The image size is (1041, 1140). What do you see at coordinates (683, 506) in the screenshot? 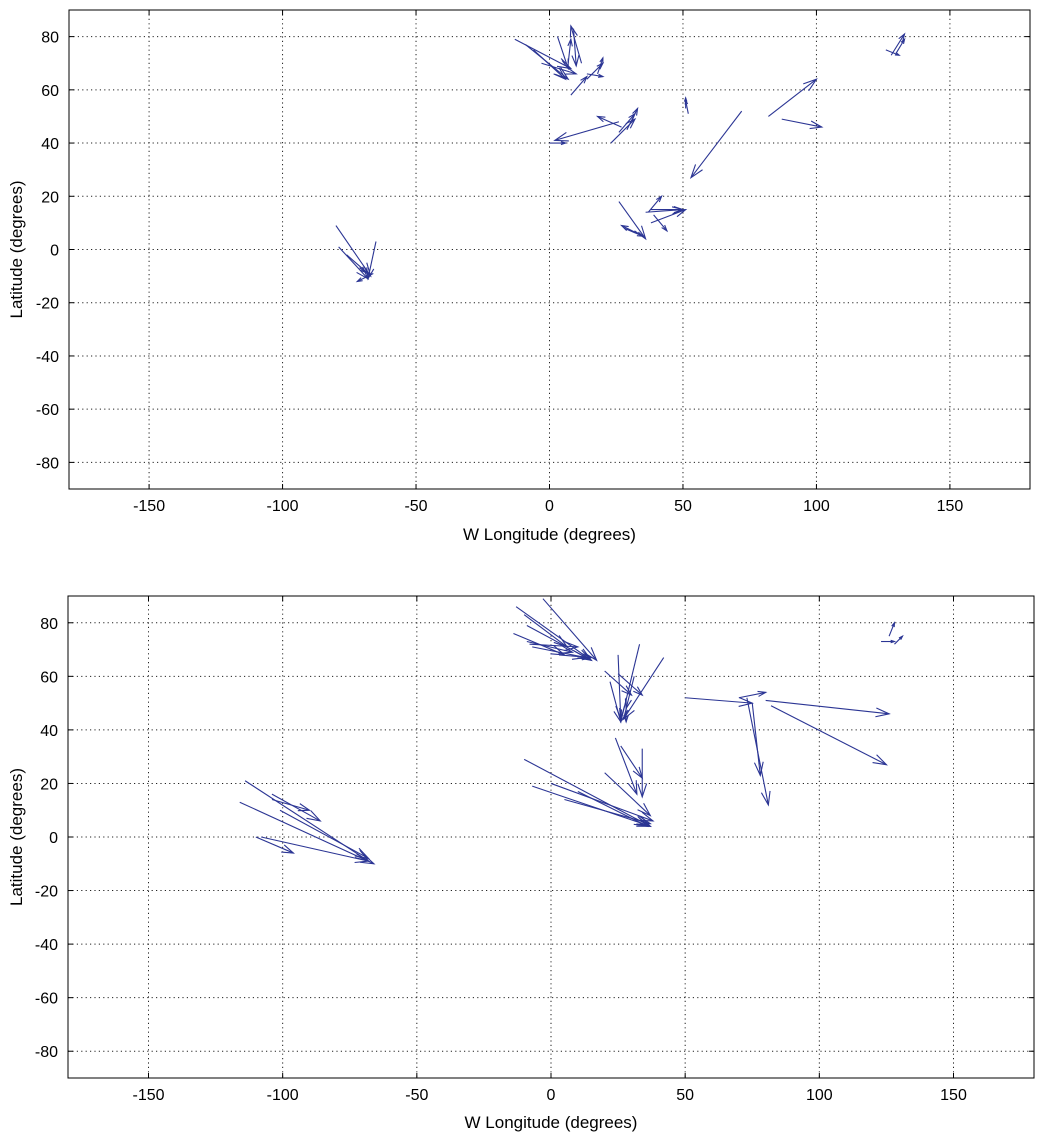
I see `top-x-tick-label: 50` at bounding box center [683, 506].